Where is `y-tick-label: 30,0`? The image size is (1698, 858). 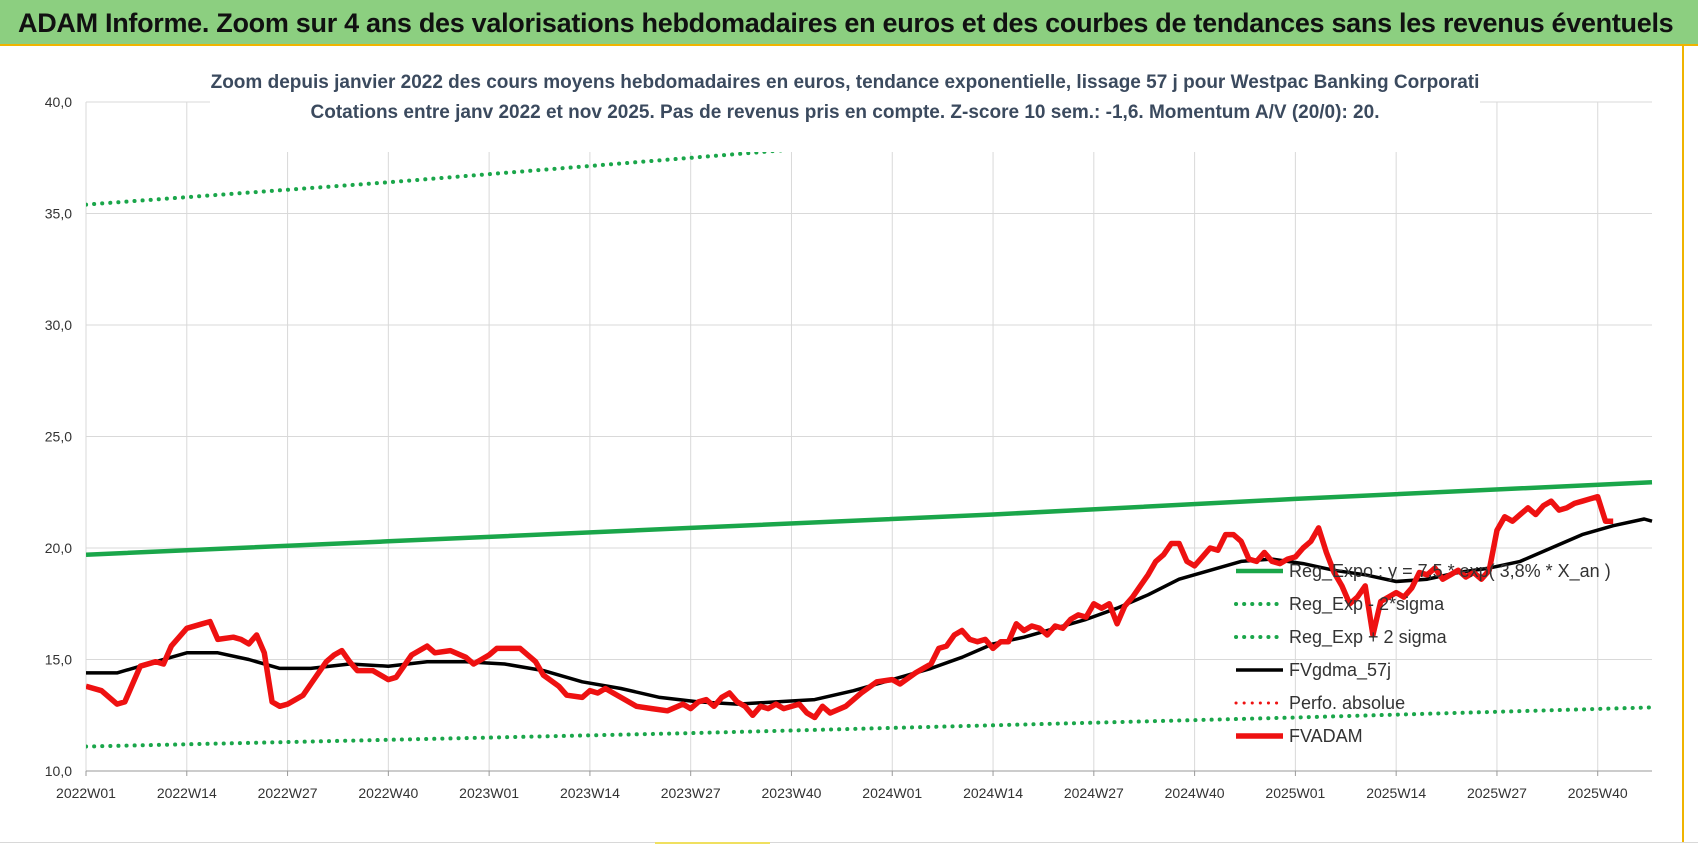 y-tick-label: 30,0 is located at coordinates (58, 325).